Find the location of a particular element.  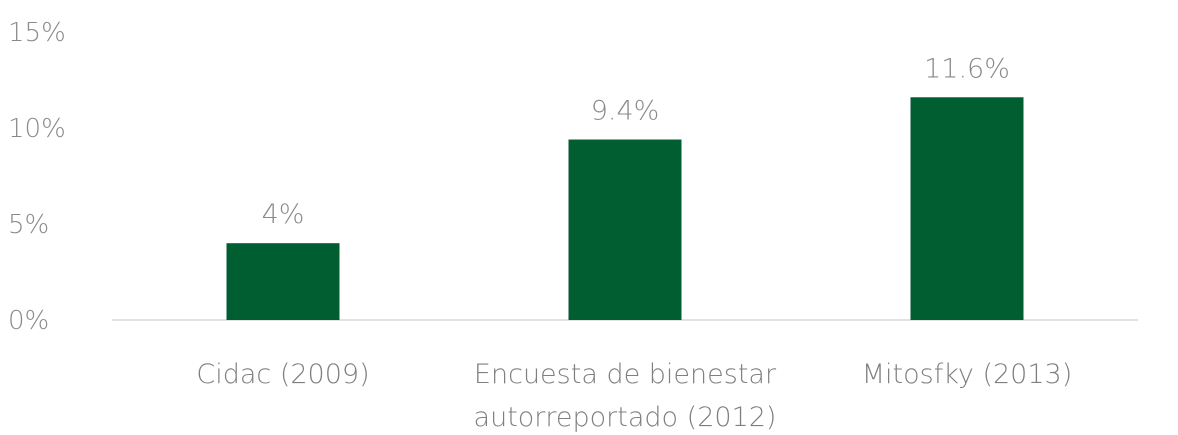

y-axis-ticks: 0% 5% 10% 15% is located at coordinates (37, 177).